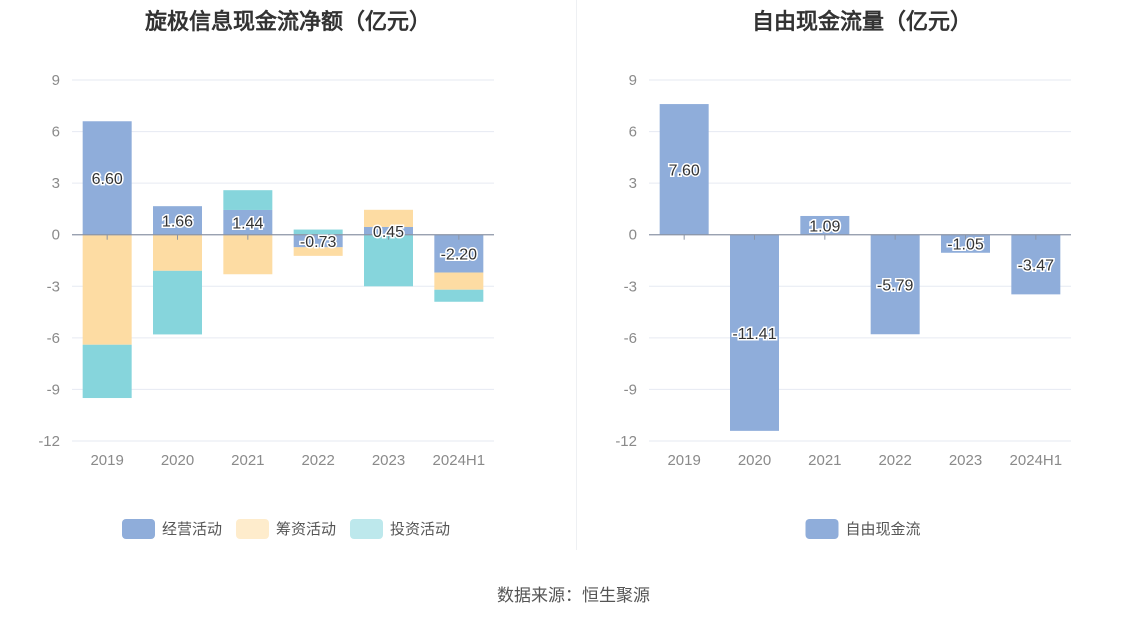 This screenshot has height=619, width=1147. I want to click on data-label: 1.09, so click(824, 226).